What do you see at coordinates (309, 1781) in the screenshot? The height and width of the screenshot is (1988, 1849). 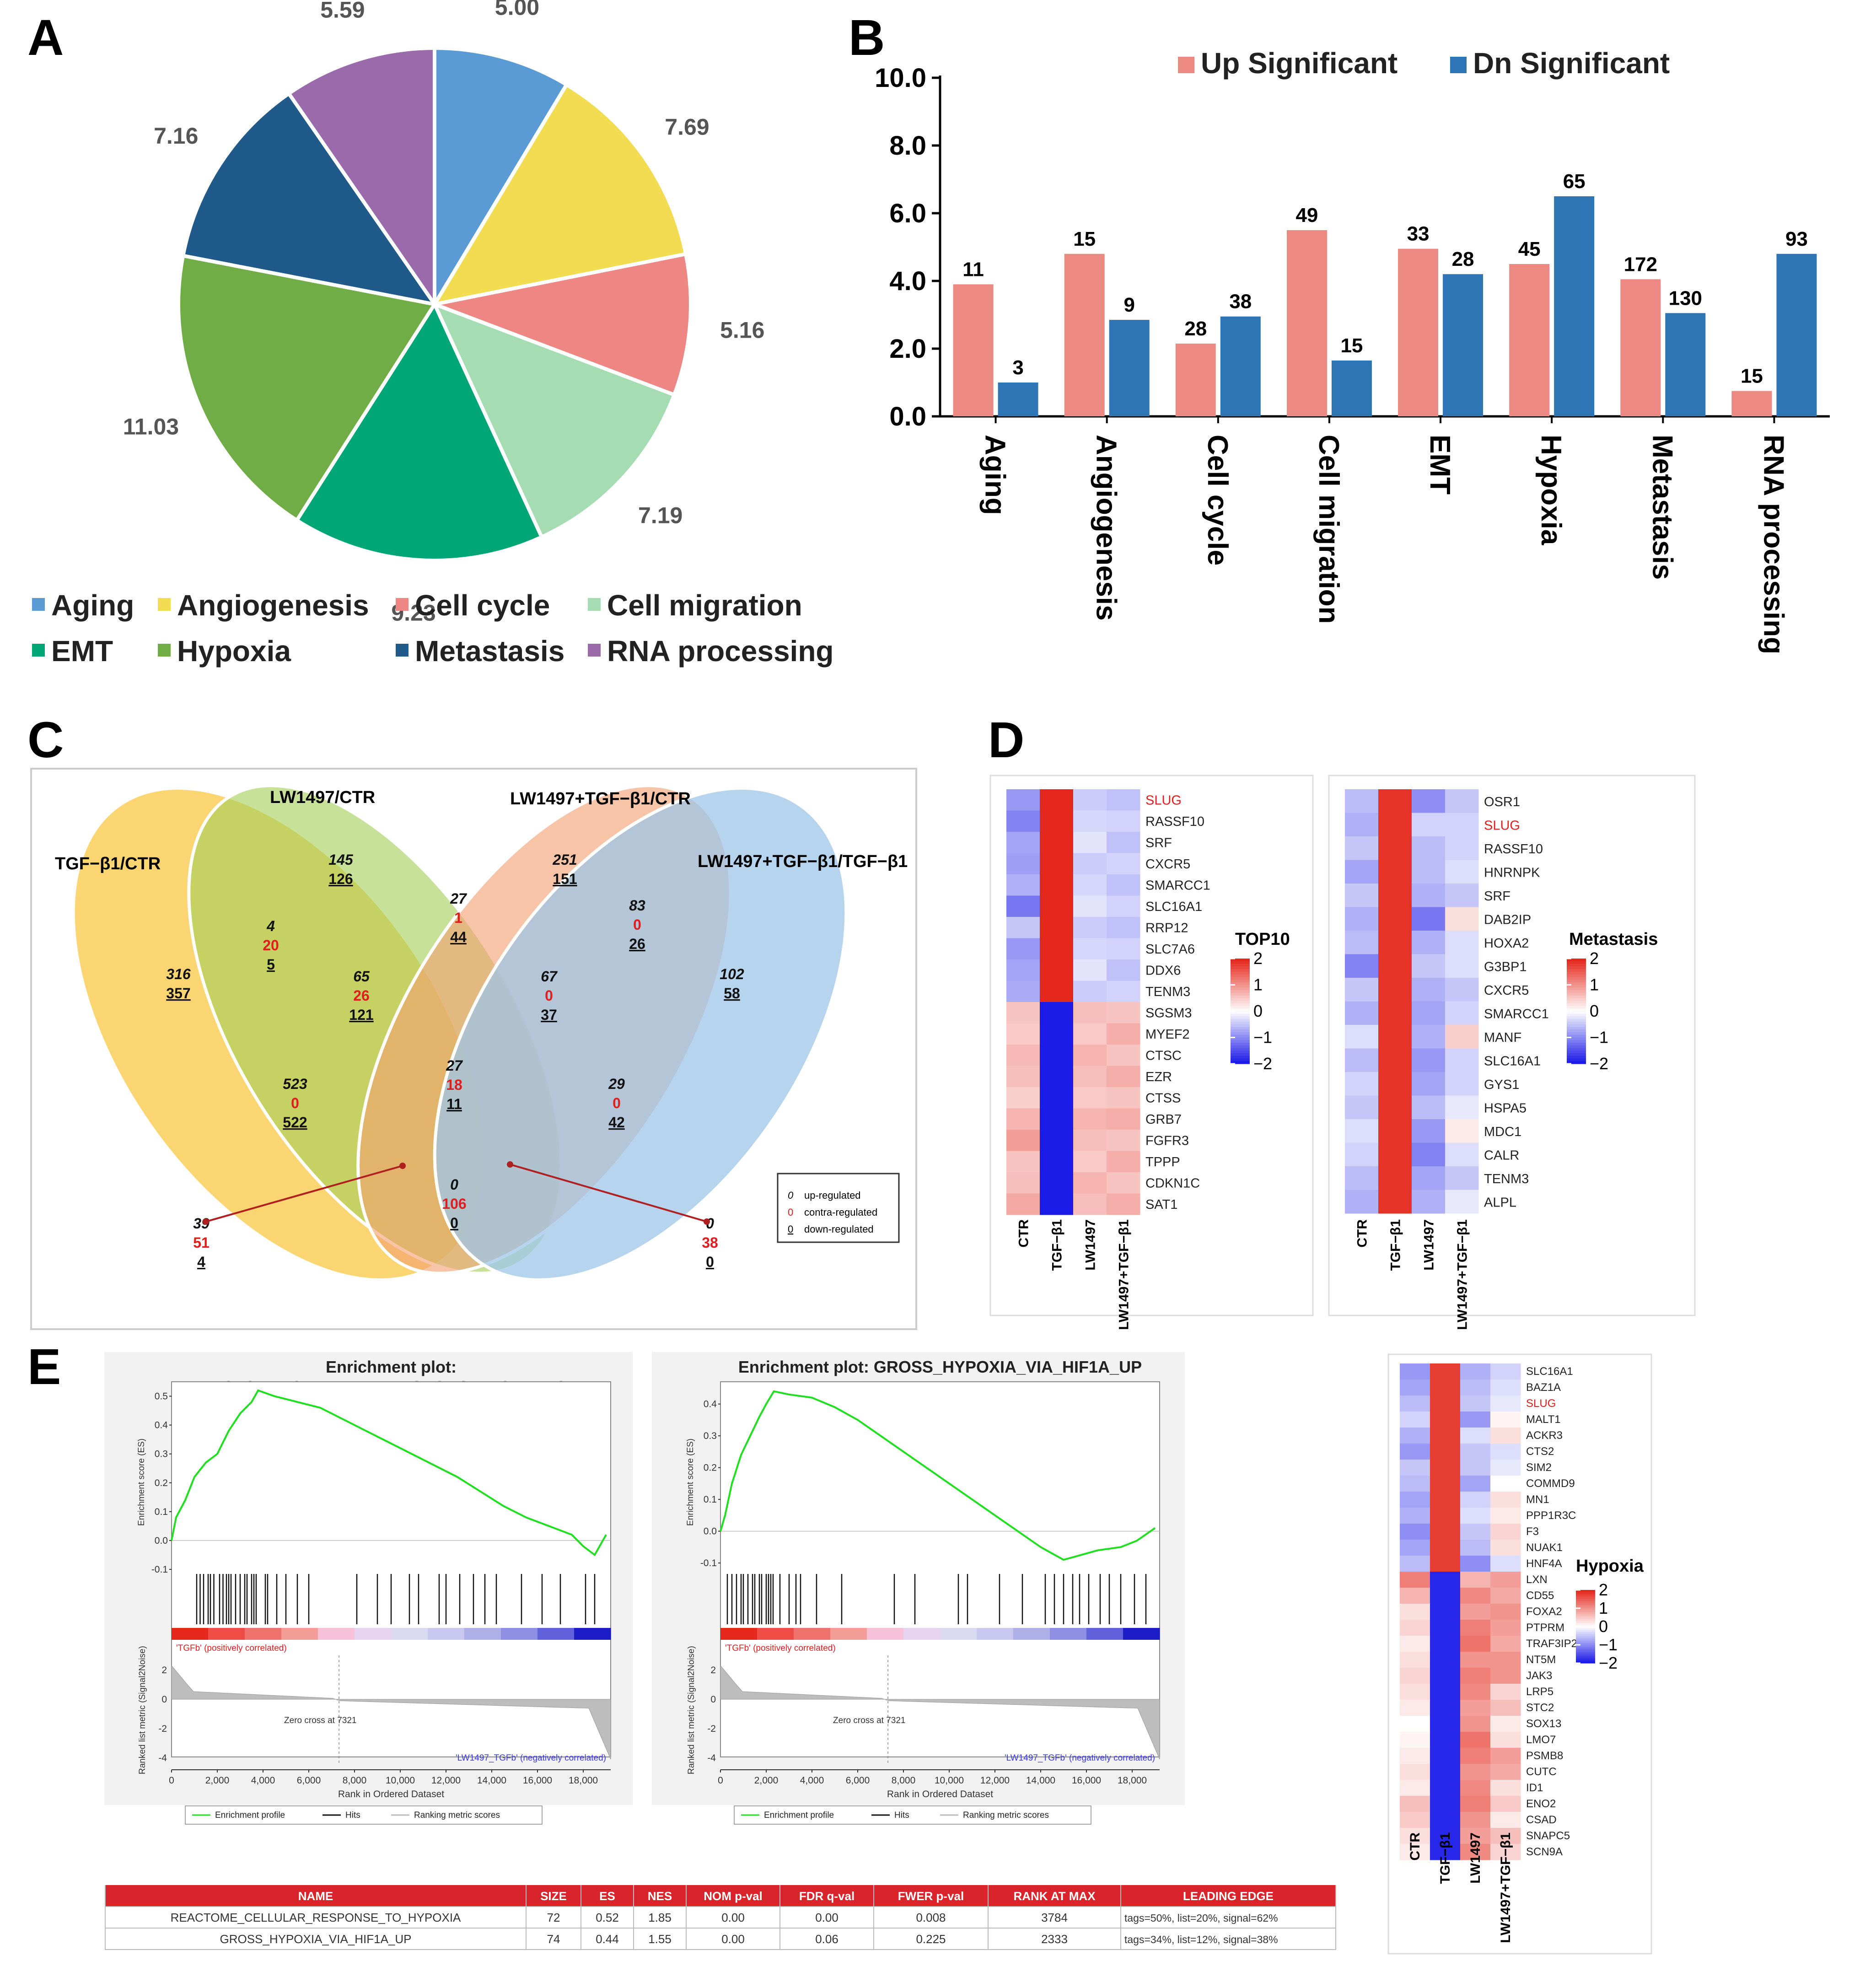 I see `gsea-x-tick-label: 6,000` at bounding box center [309, 1781].